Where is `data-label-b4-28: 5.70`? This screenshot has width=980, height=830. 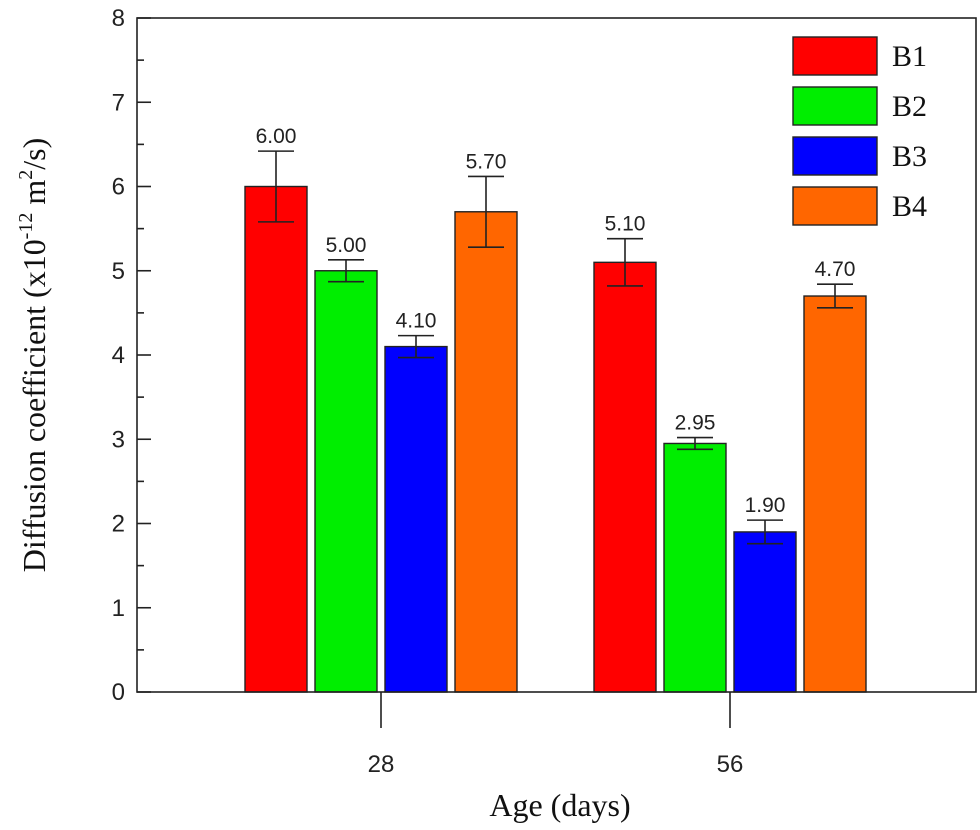
data-label-b4-28: 5.70 is located at coordinates (486, 161).